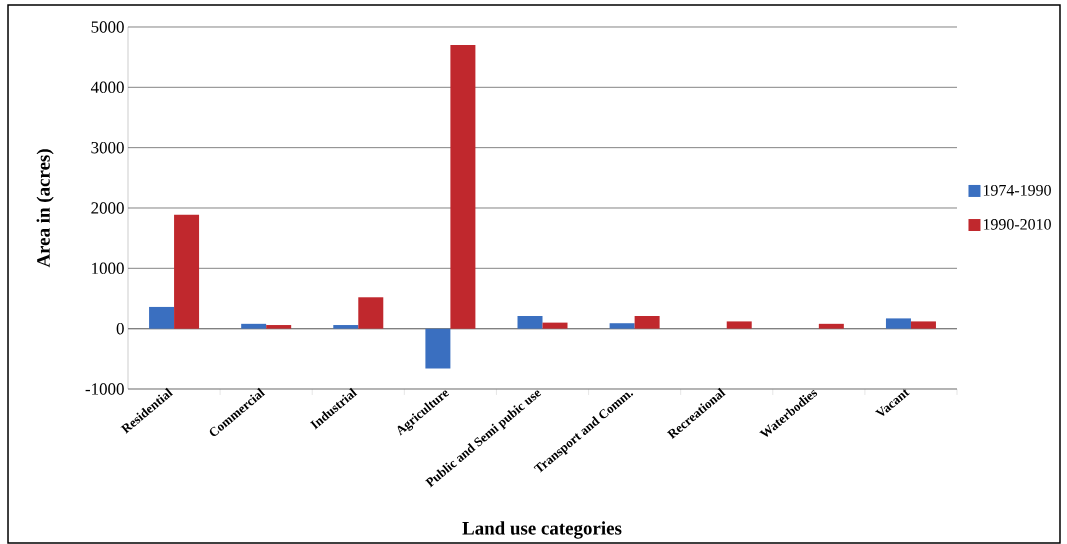 This screenshot has width=1067, height=544. What do you see at coordinates (108, 268) in the screenshot?
I see `y-tick-label: 1000` at bounding box center [108, 268].